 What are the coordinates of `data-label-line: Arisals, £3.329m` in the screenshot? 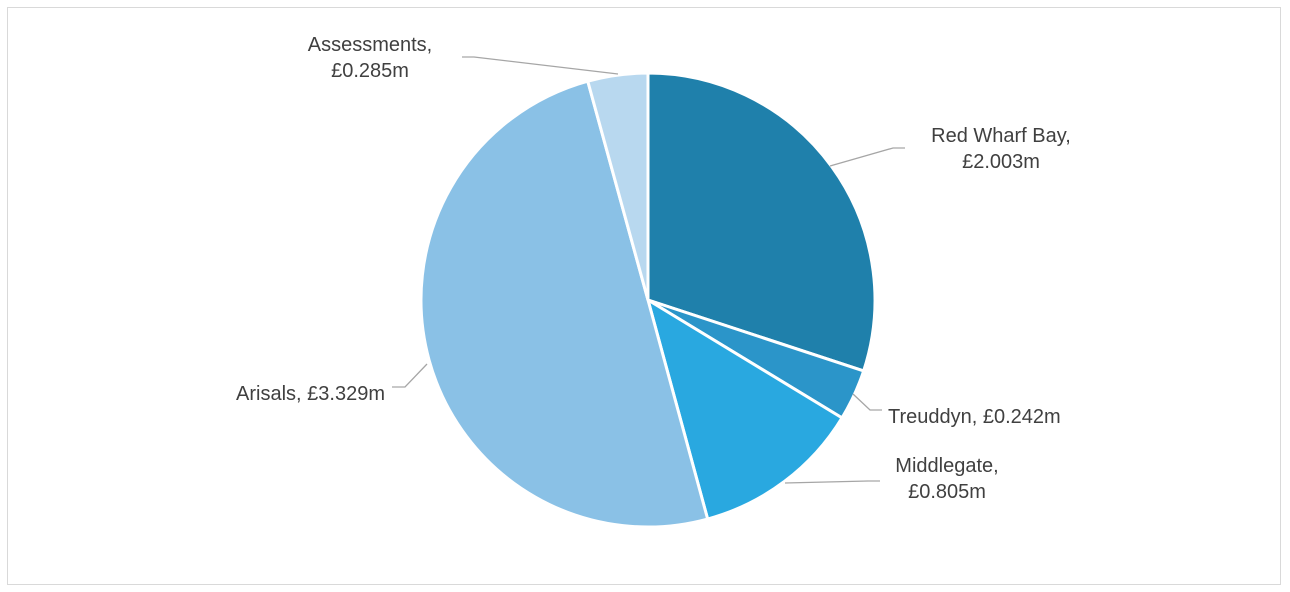 It's located at (310, 394).